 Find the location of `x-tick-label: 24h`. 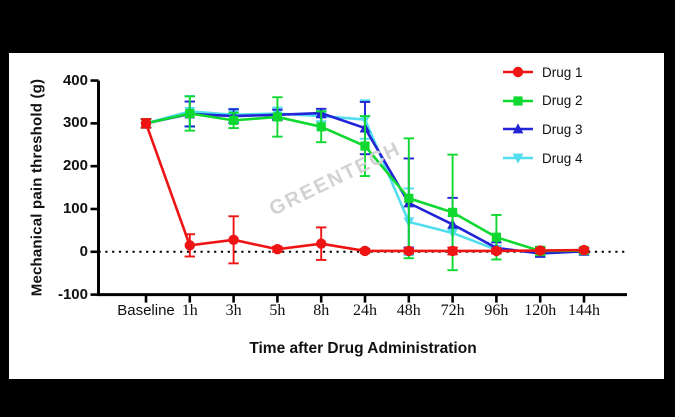

x-tick-label: 24h is located at coordinates (365, 310).